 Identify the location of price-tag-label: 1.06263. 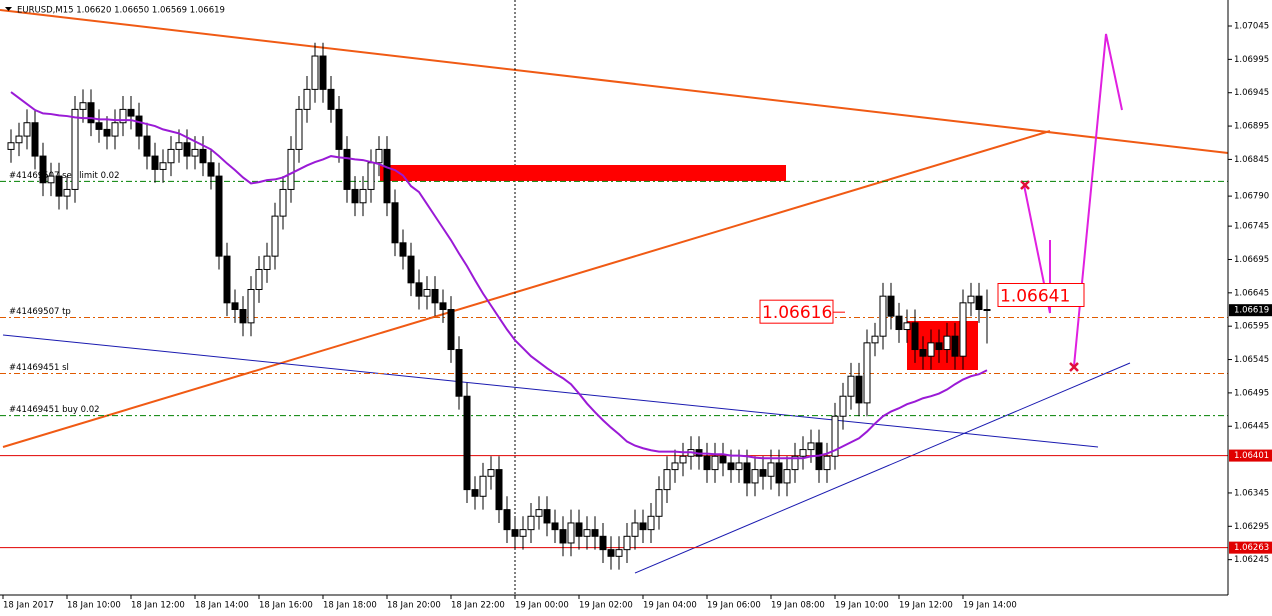
(1251, 548).